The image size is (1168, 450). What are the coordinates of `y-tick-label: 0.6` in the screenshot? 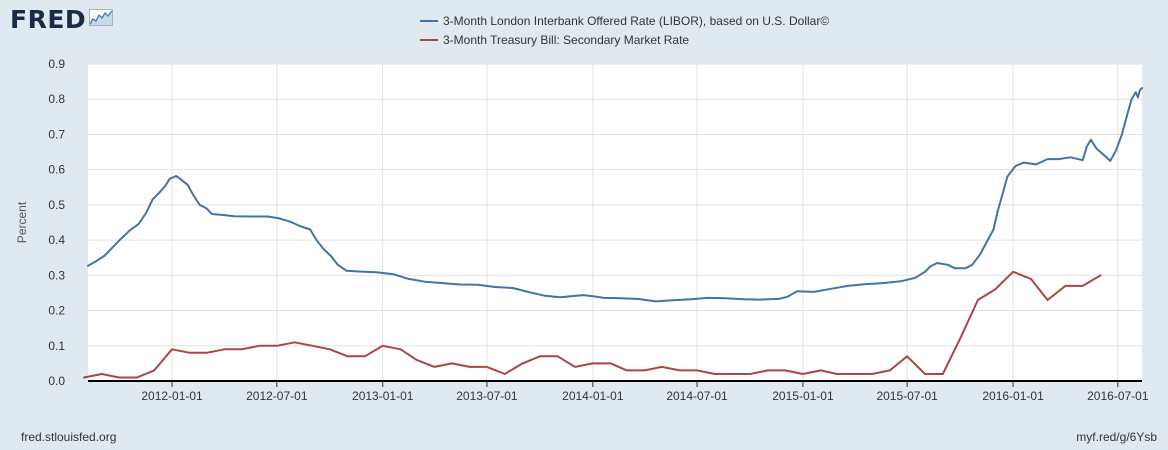 It's located at (56, 170).